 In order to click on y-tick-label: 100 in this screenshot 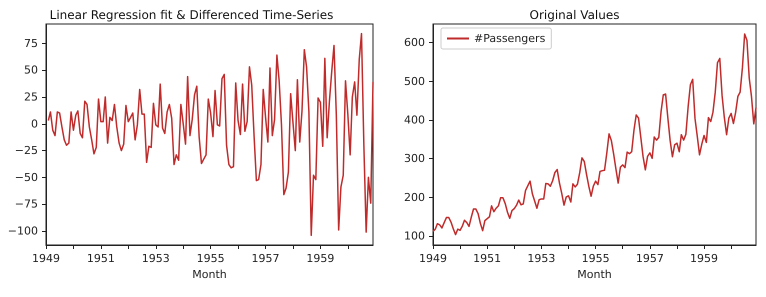, I will do `click(414, 236)`.